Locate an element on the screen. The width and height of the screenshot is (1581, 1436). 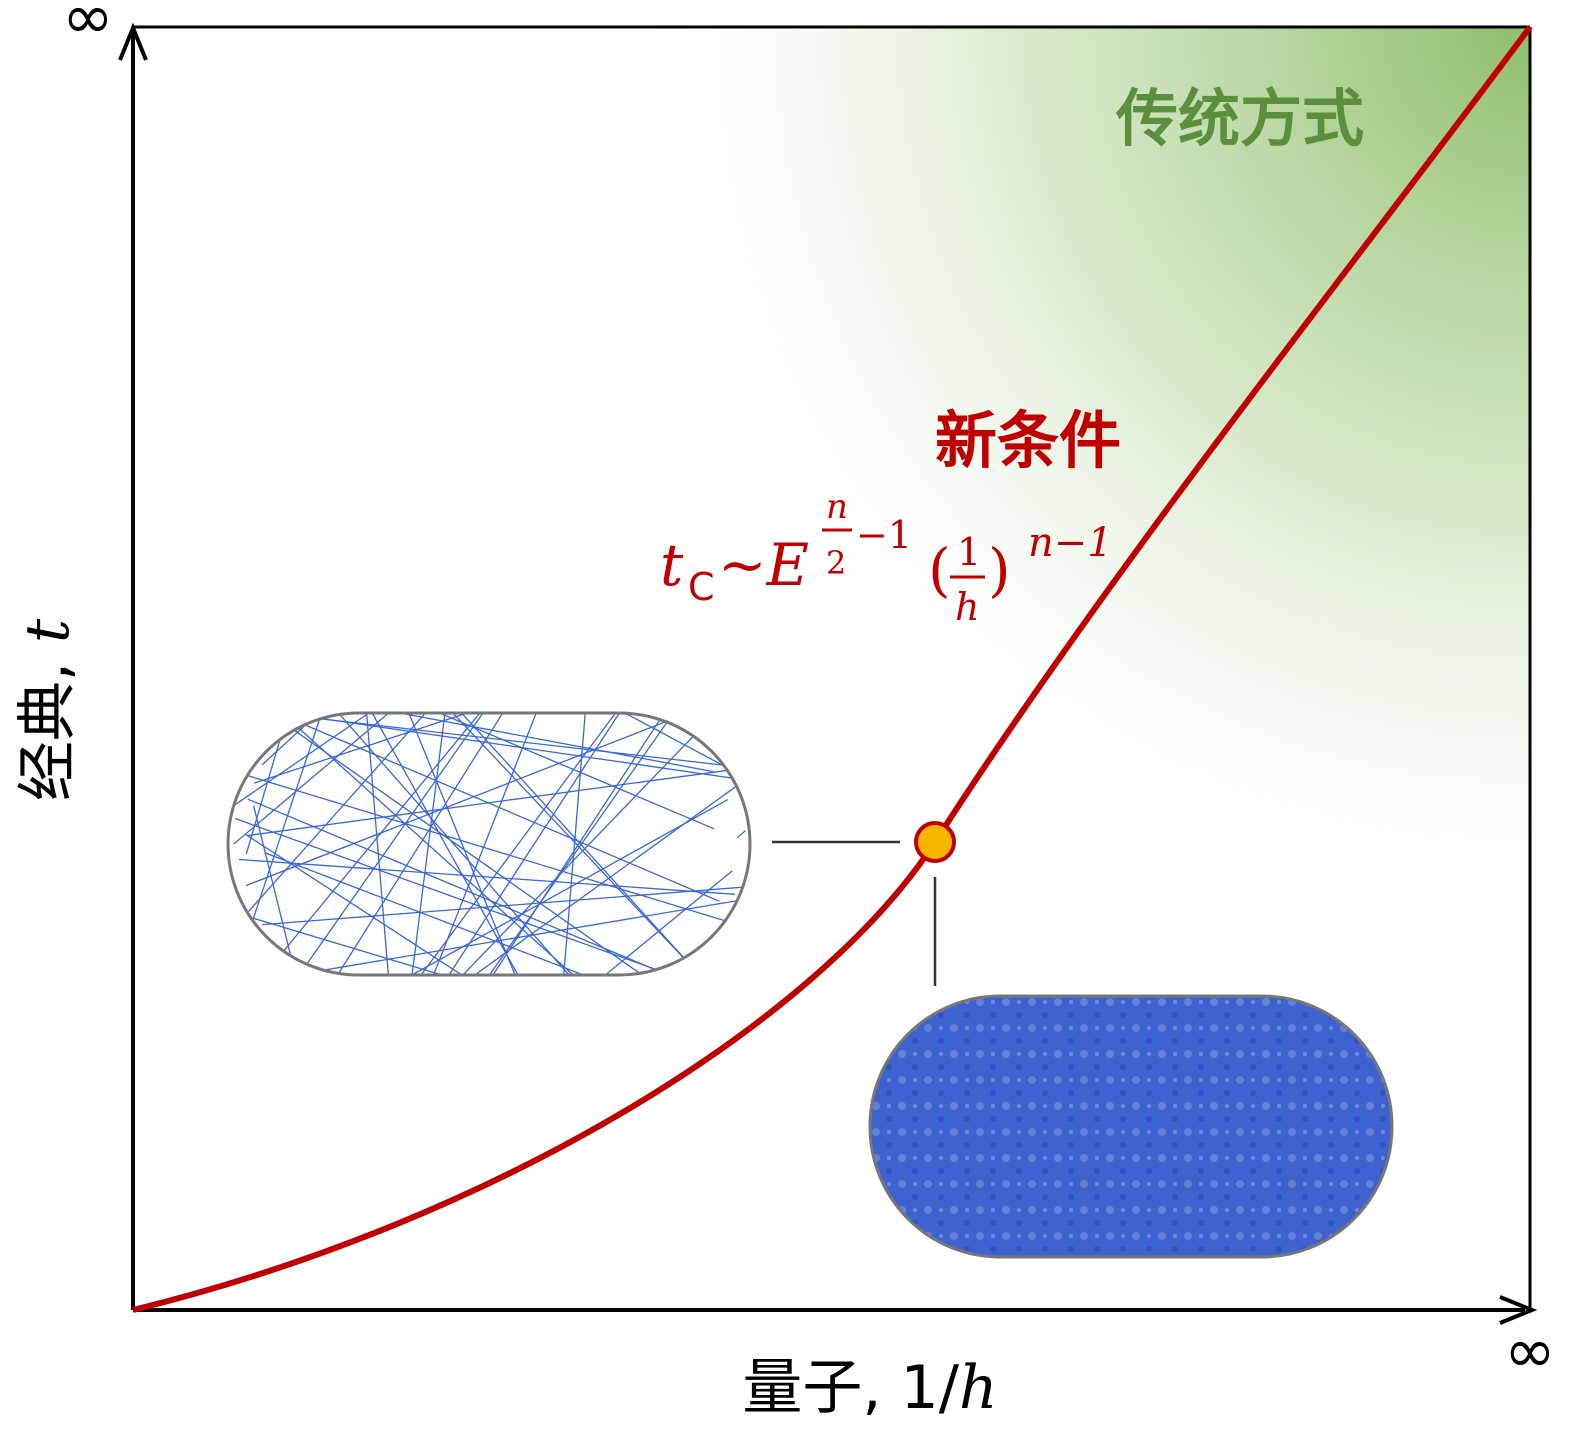
traditional-label: 传统方式 is located at coordinates (1239, 118).